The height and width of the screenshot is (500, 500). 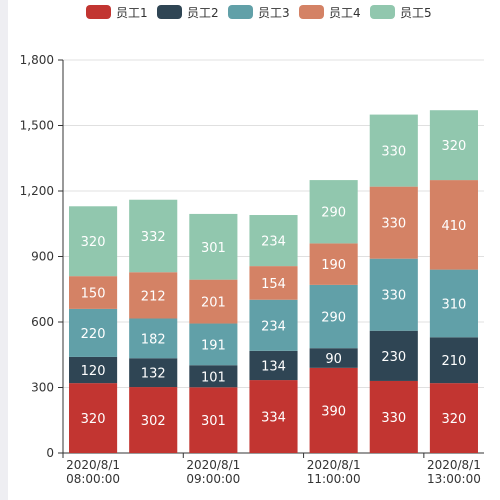 I want to click on data-label: 310, so click(x=454, y=304).